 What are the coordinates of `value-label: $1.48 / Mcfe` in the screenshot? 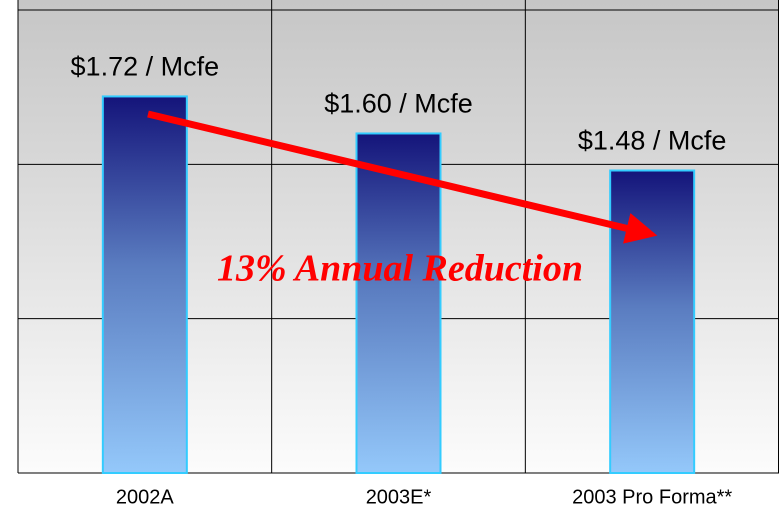 It's located at (652, 141).